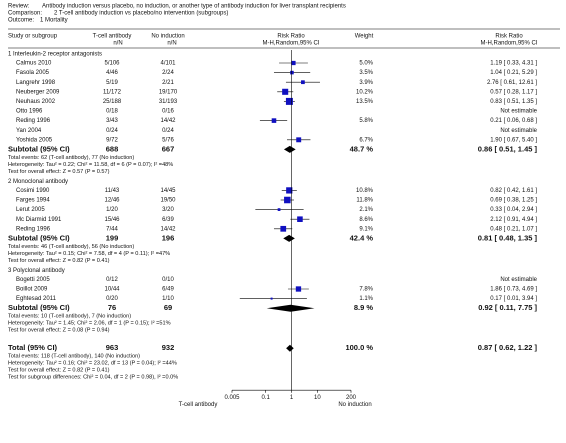 This screenshot has width=566, height=443. I want to click on control-events: 69, so click(168, 307).